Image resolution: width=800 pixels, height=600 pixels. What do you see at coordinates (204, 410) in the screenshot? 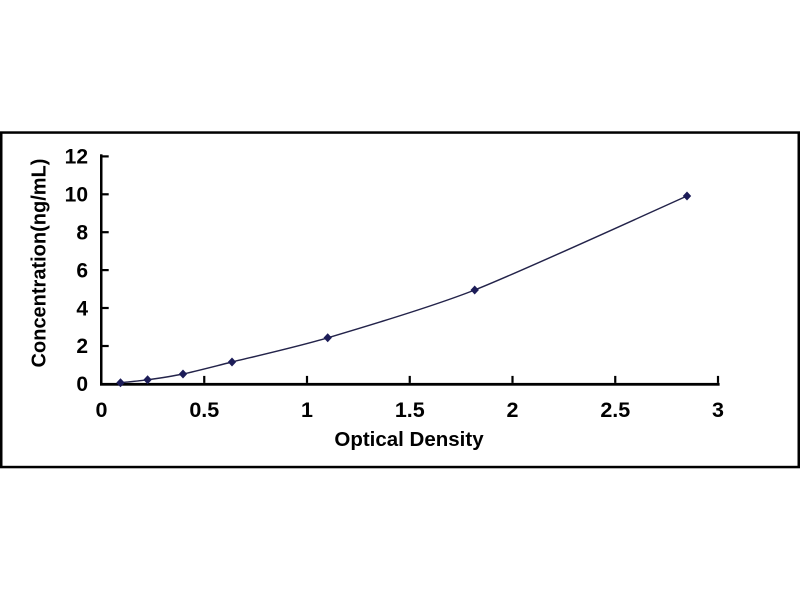
I see `svg-text: 0.5` at bounding box center [204, 410].